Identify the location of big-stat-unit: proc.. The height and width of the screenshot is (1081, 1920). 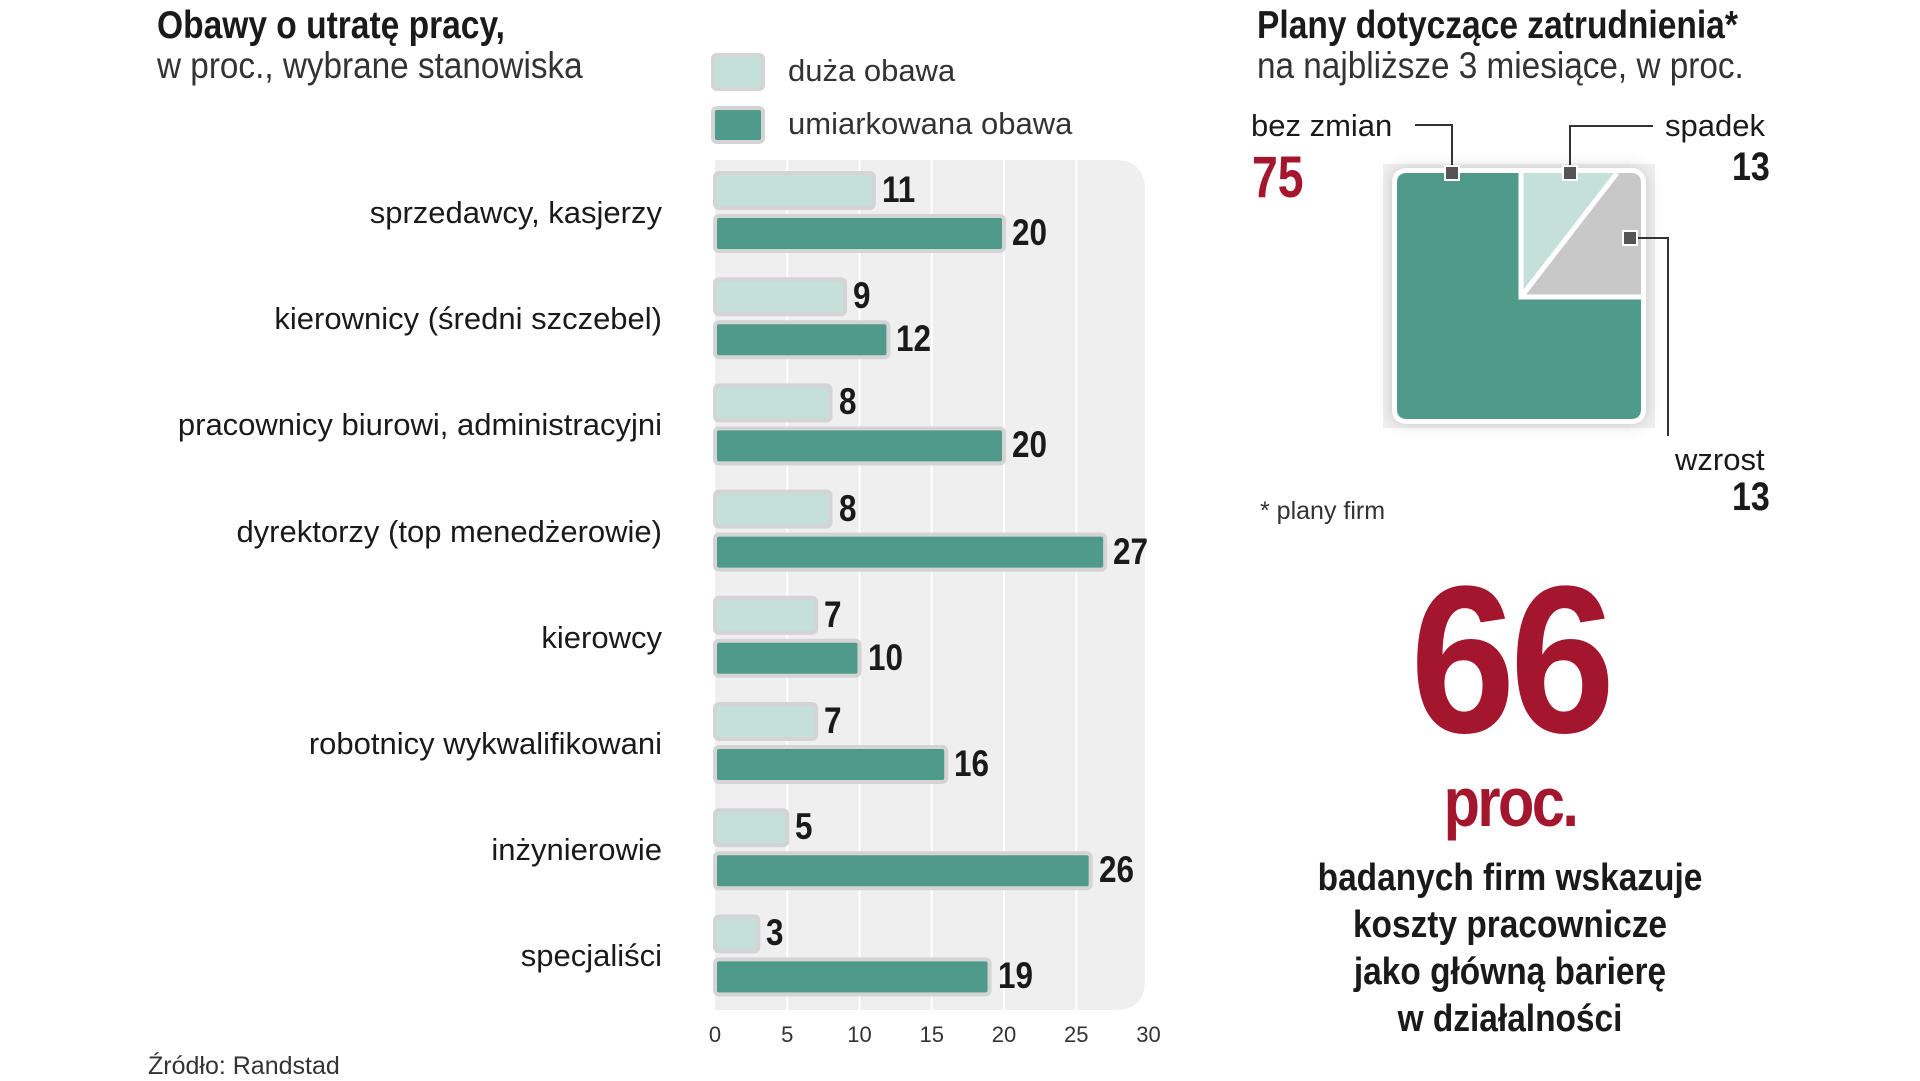
(1511, 802).